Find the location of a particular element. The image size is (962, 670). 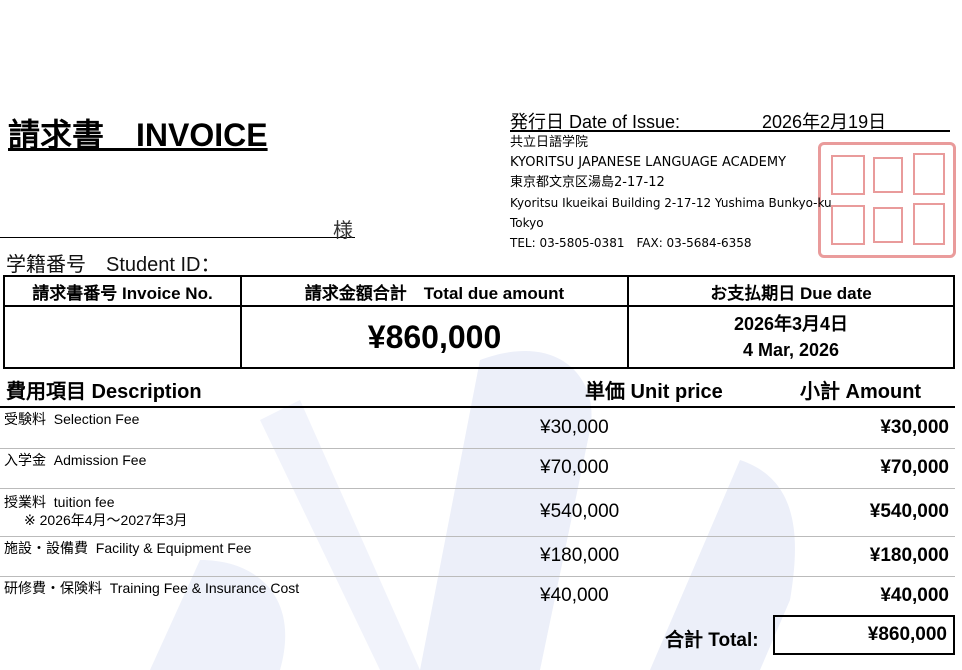

item-unit-price: ¥30,000 is located at coordinates (574, 427).